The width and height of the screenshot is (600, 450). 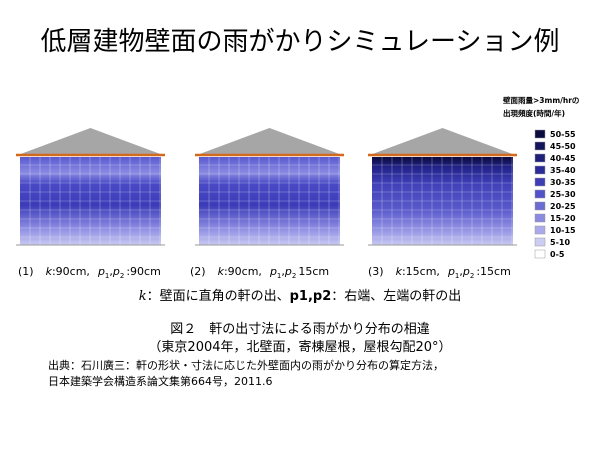 I want to click on legend-label: 40-45, so click(x=563, y=158).